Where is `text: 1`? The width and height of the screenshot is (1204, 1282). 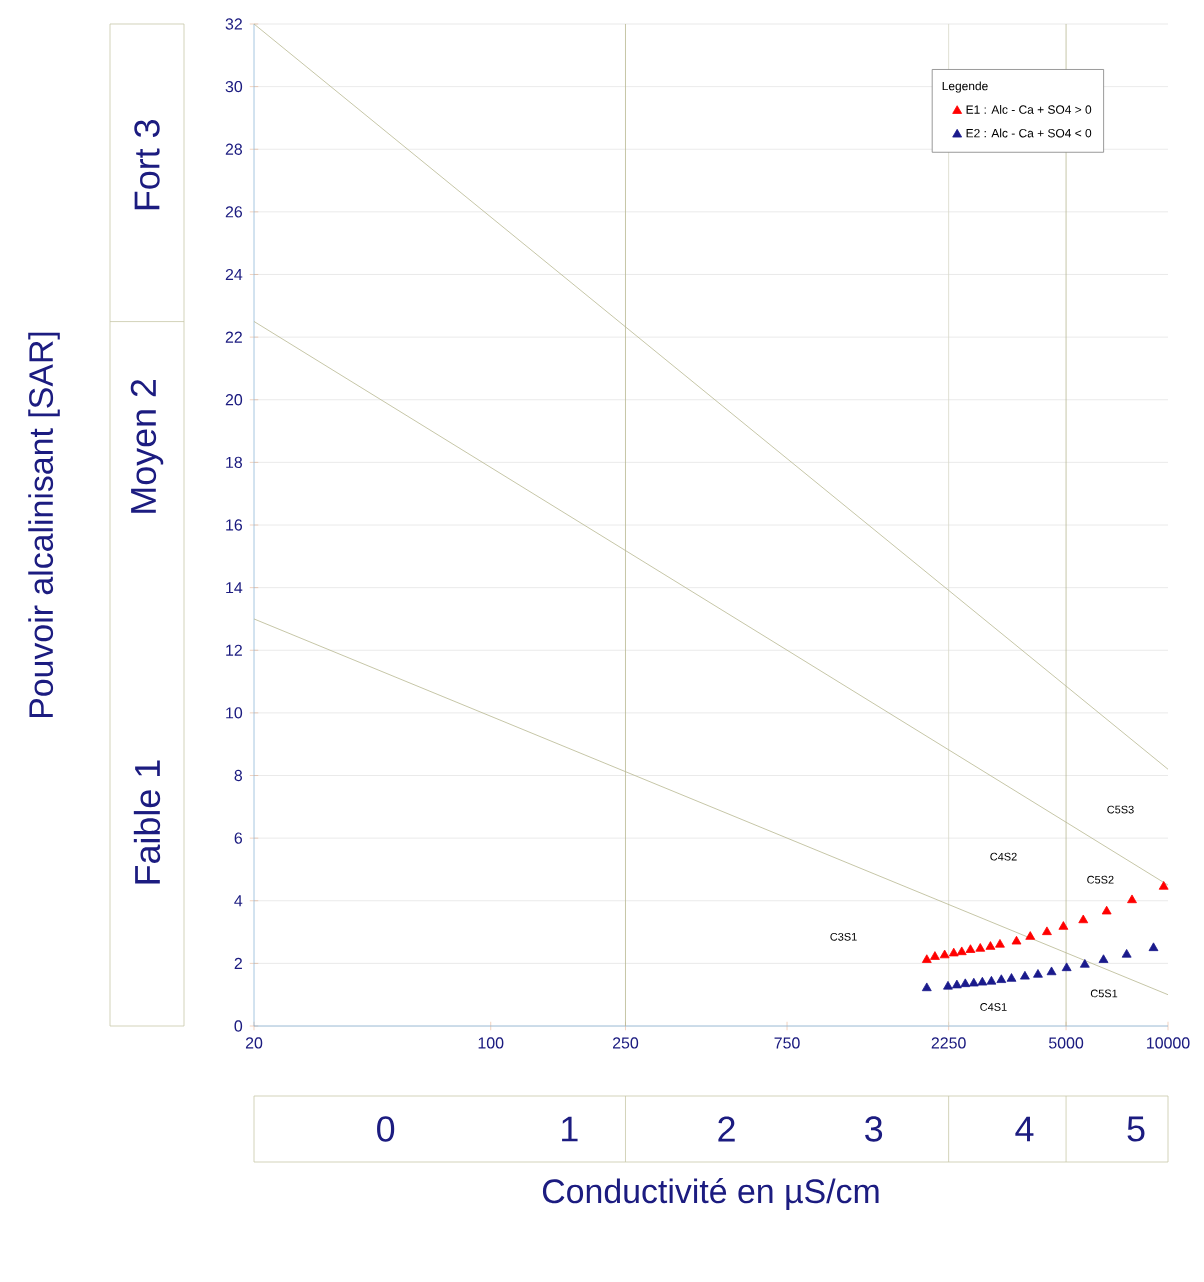
text: 1 is located at coordinates (570, 1129).